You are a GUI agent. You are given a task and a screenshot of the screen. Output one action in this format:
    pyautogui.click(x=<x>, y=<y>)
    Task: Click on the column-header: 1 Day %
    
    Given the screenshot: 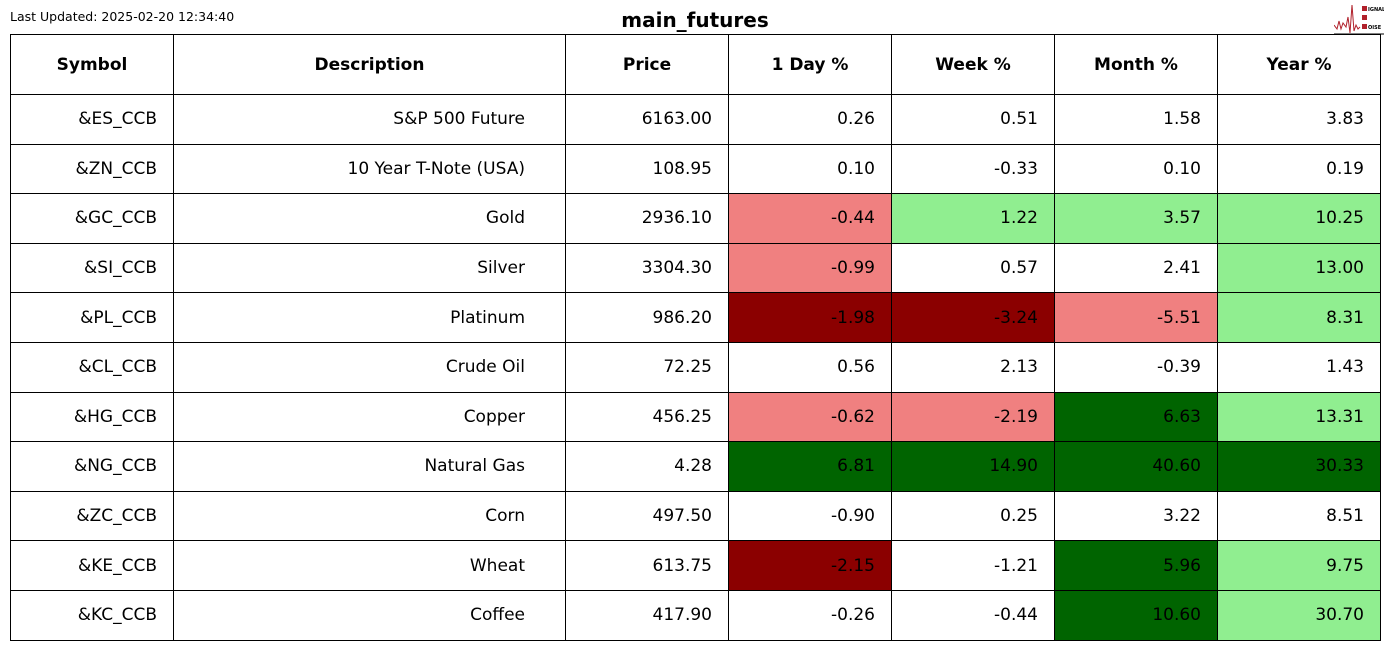 What is the action you would take?
    pyautogui.click(x=810, y=64)
    